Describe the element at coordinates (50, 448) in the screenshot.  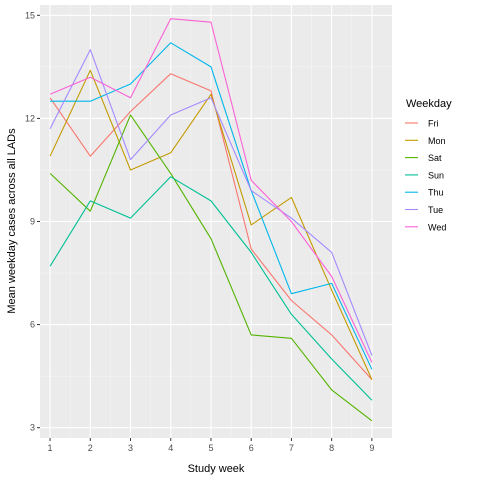
I see `x-tick-label: 1` at that location.